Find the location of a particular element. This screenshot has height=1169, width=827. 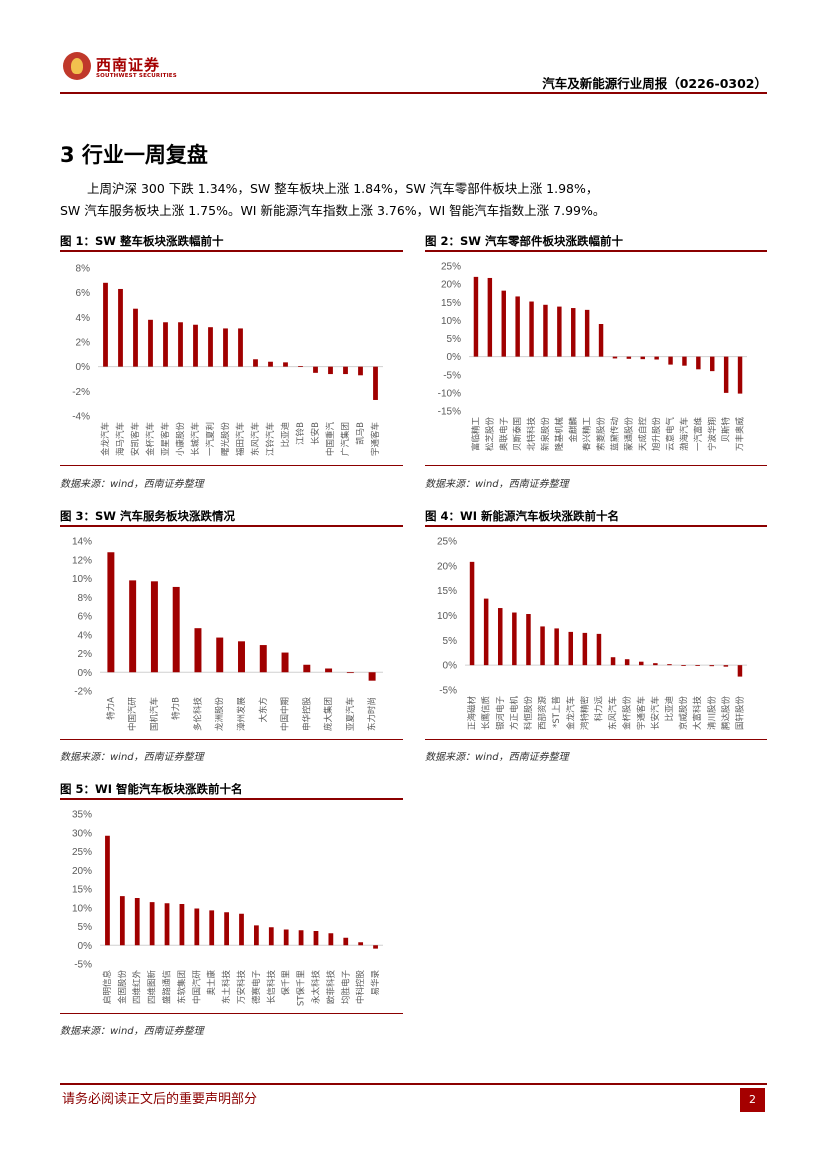

fig2-category-label: 贝斯泰国 is located at coordinates (517, 434).